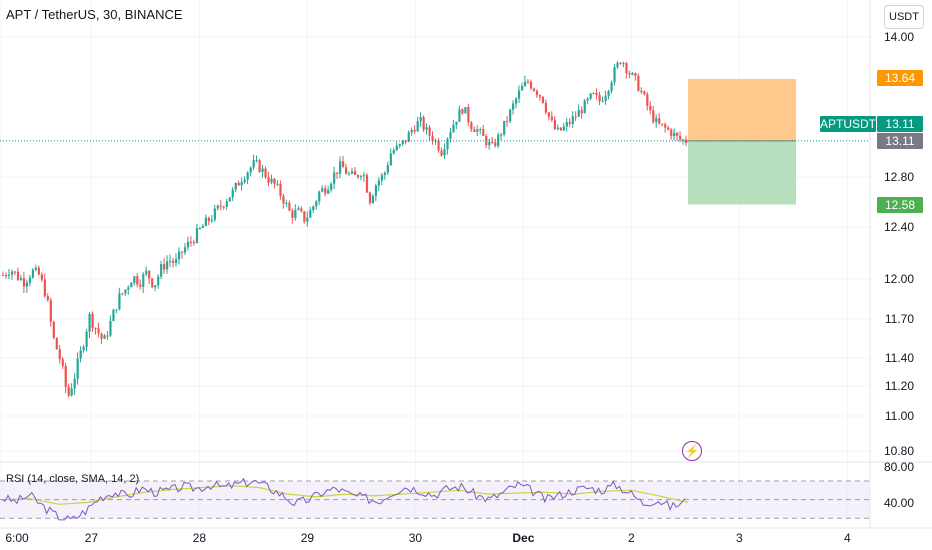 The width and height of the screenshot is (932, 550). What do you see at coordinates (904, 17) in the screenshot?
I see `currency-button: USDT` at bounding box center [904, 17].